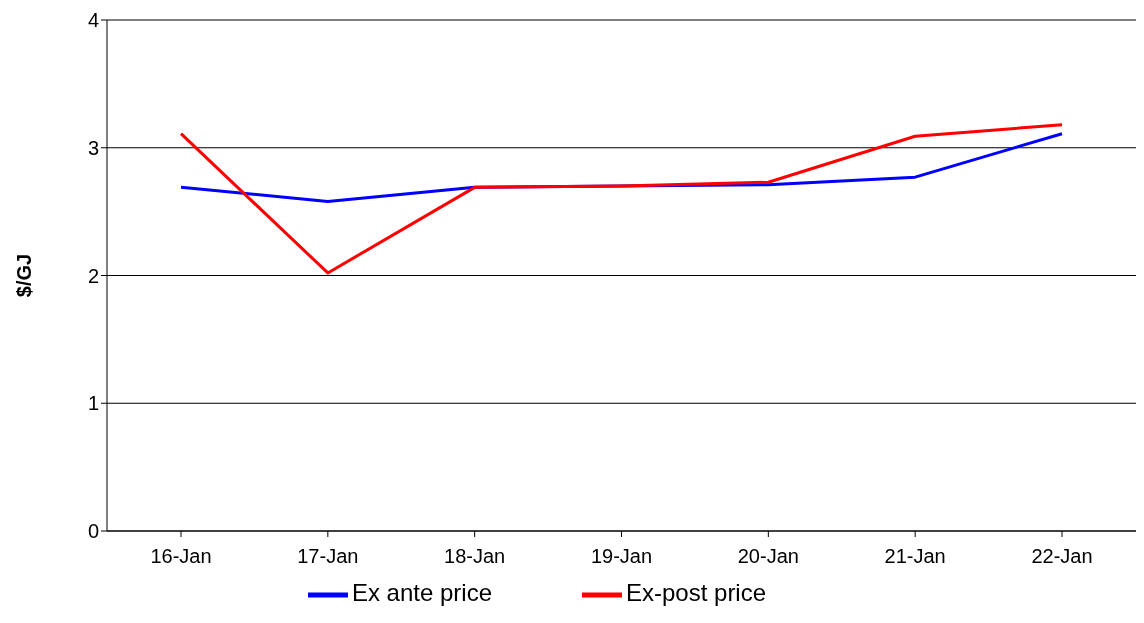  Describe the element at coordinates (696, 593) in the screenshot. I see `legend-label: Ex-post price` at that location.